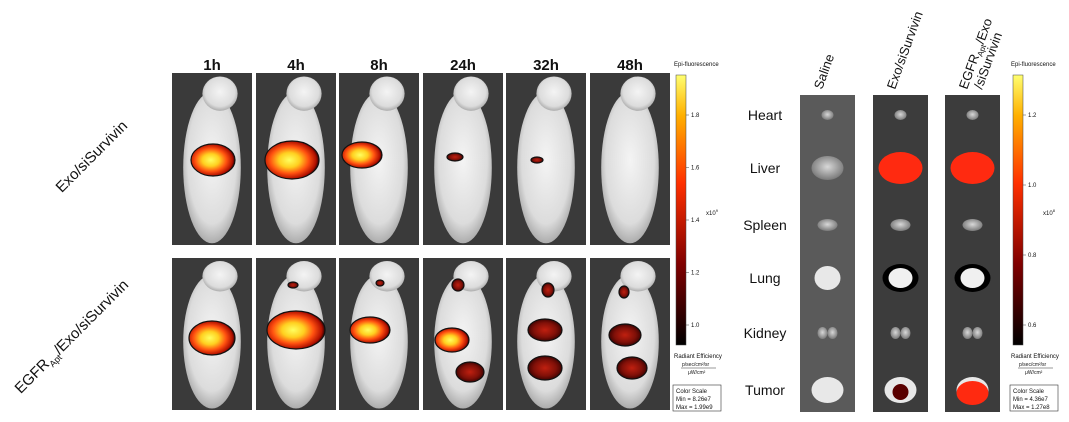 The width and height of the screenshot is (1069, 422). I want to click on colorbar-exponent: x109, so click(712, 212).